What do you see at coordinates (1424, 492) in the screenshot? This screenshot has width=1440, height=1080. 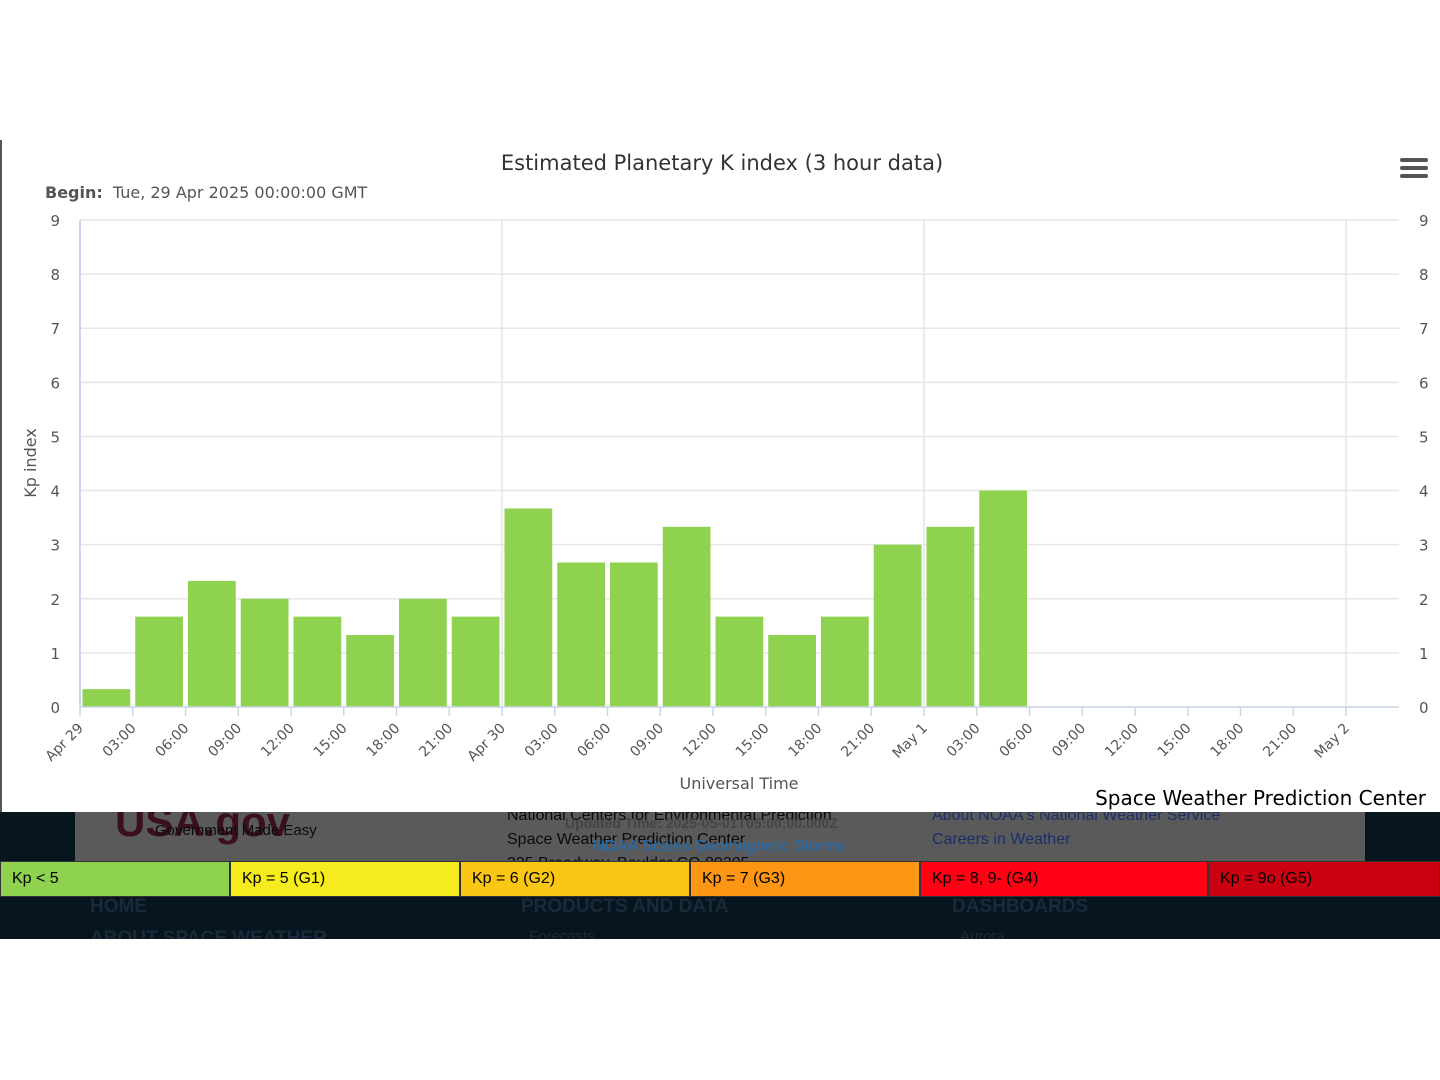 I see `y-tick-label-right: 4` at bounding box center [1424, 492].